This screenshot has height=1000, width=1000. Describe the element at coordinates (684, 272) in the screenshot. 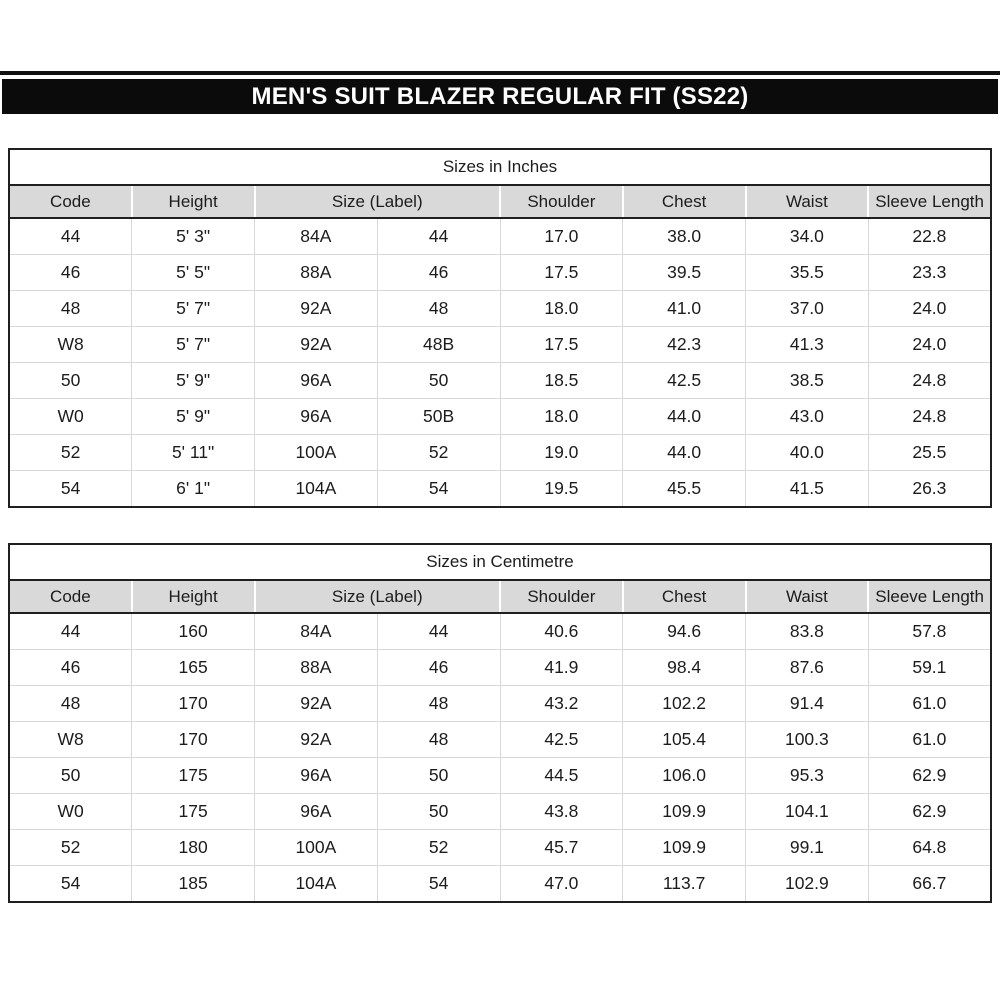

I see `table-cell: 39.5` at that location.